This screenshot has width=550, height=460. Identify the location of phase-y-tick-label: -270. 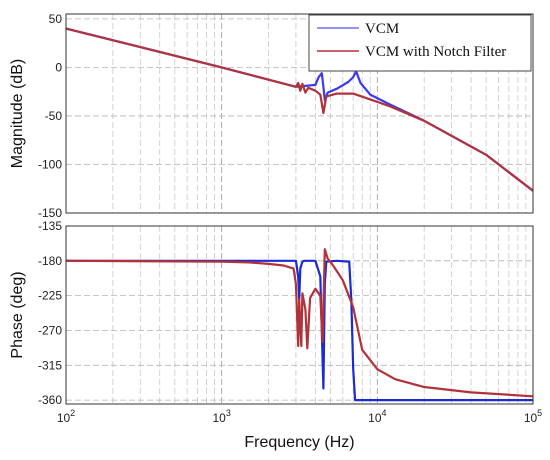
(50, 330).